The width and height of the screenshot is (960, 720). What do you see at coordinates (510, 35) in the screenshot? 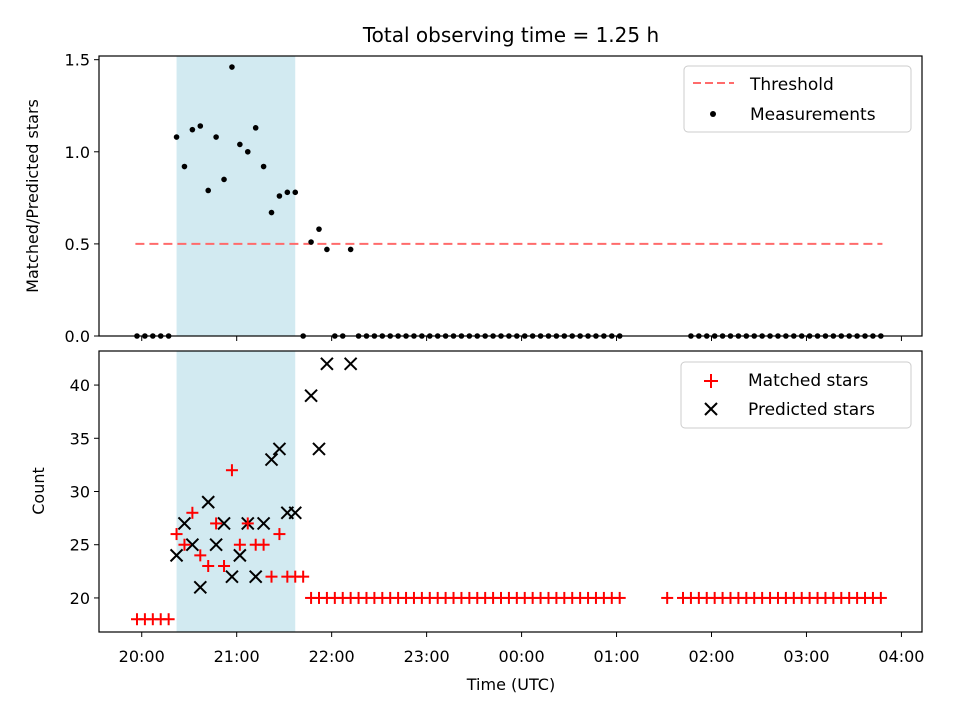
I see `chart-title: Total observing time = 1.25 h` at bounding box center [510, 35].